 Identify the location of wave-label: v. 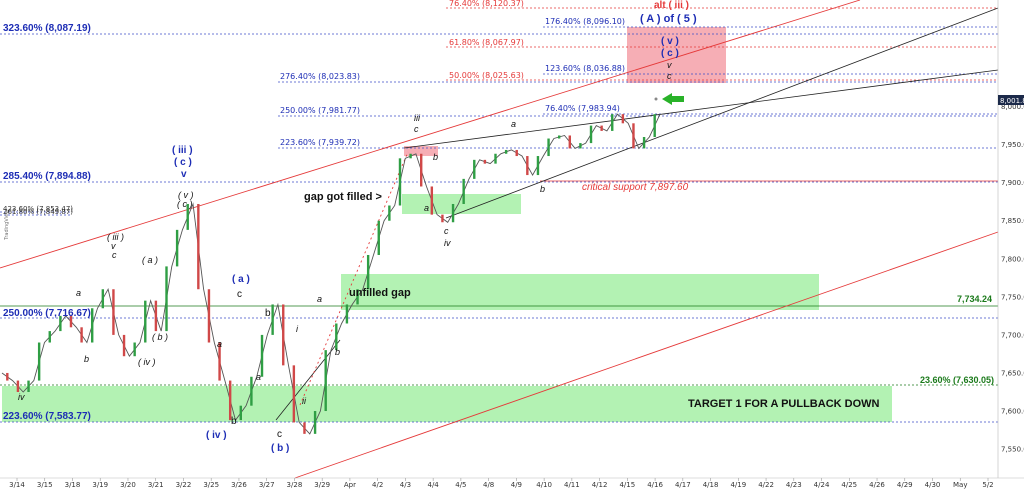
(669, 65).